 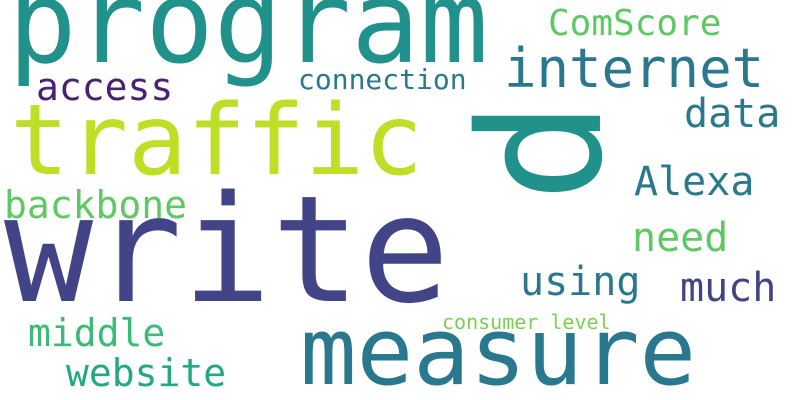 I want to click on word-p: p, so click(x=565, y=151).